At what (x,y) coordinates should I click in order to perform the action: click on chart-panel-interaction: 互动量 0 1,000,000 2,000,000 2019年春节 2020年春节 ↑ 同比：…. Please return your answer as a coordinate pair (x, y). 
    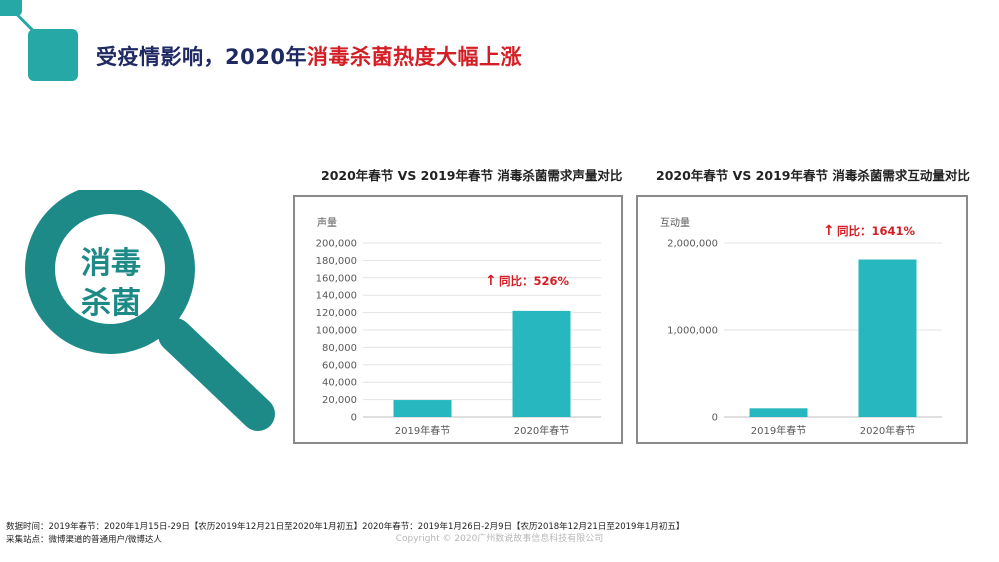
    Looking at the image, I should click on (802, 319).